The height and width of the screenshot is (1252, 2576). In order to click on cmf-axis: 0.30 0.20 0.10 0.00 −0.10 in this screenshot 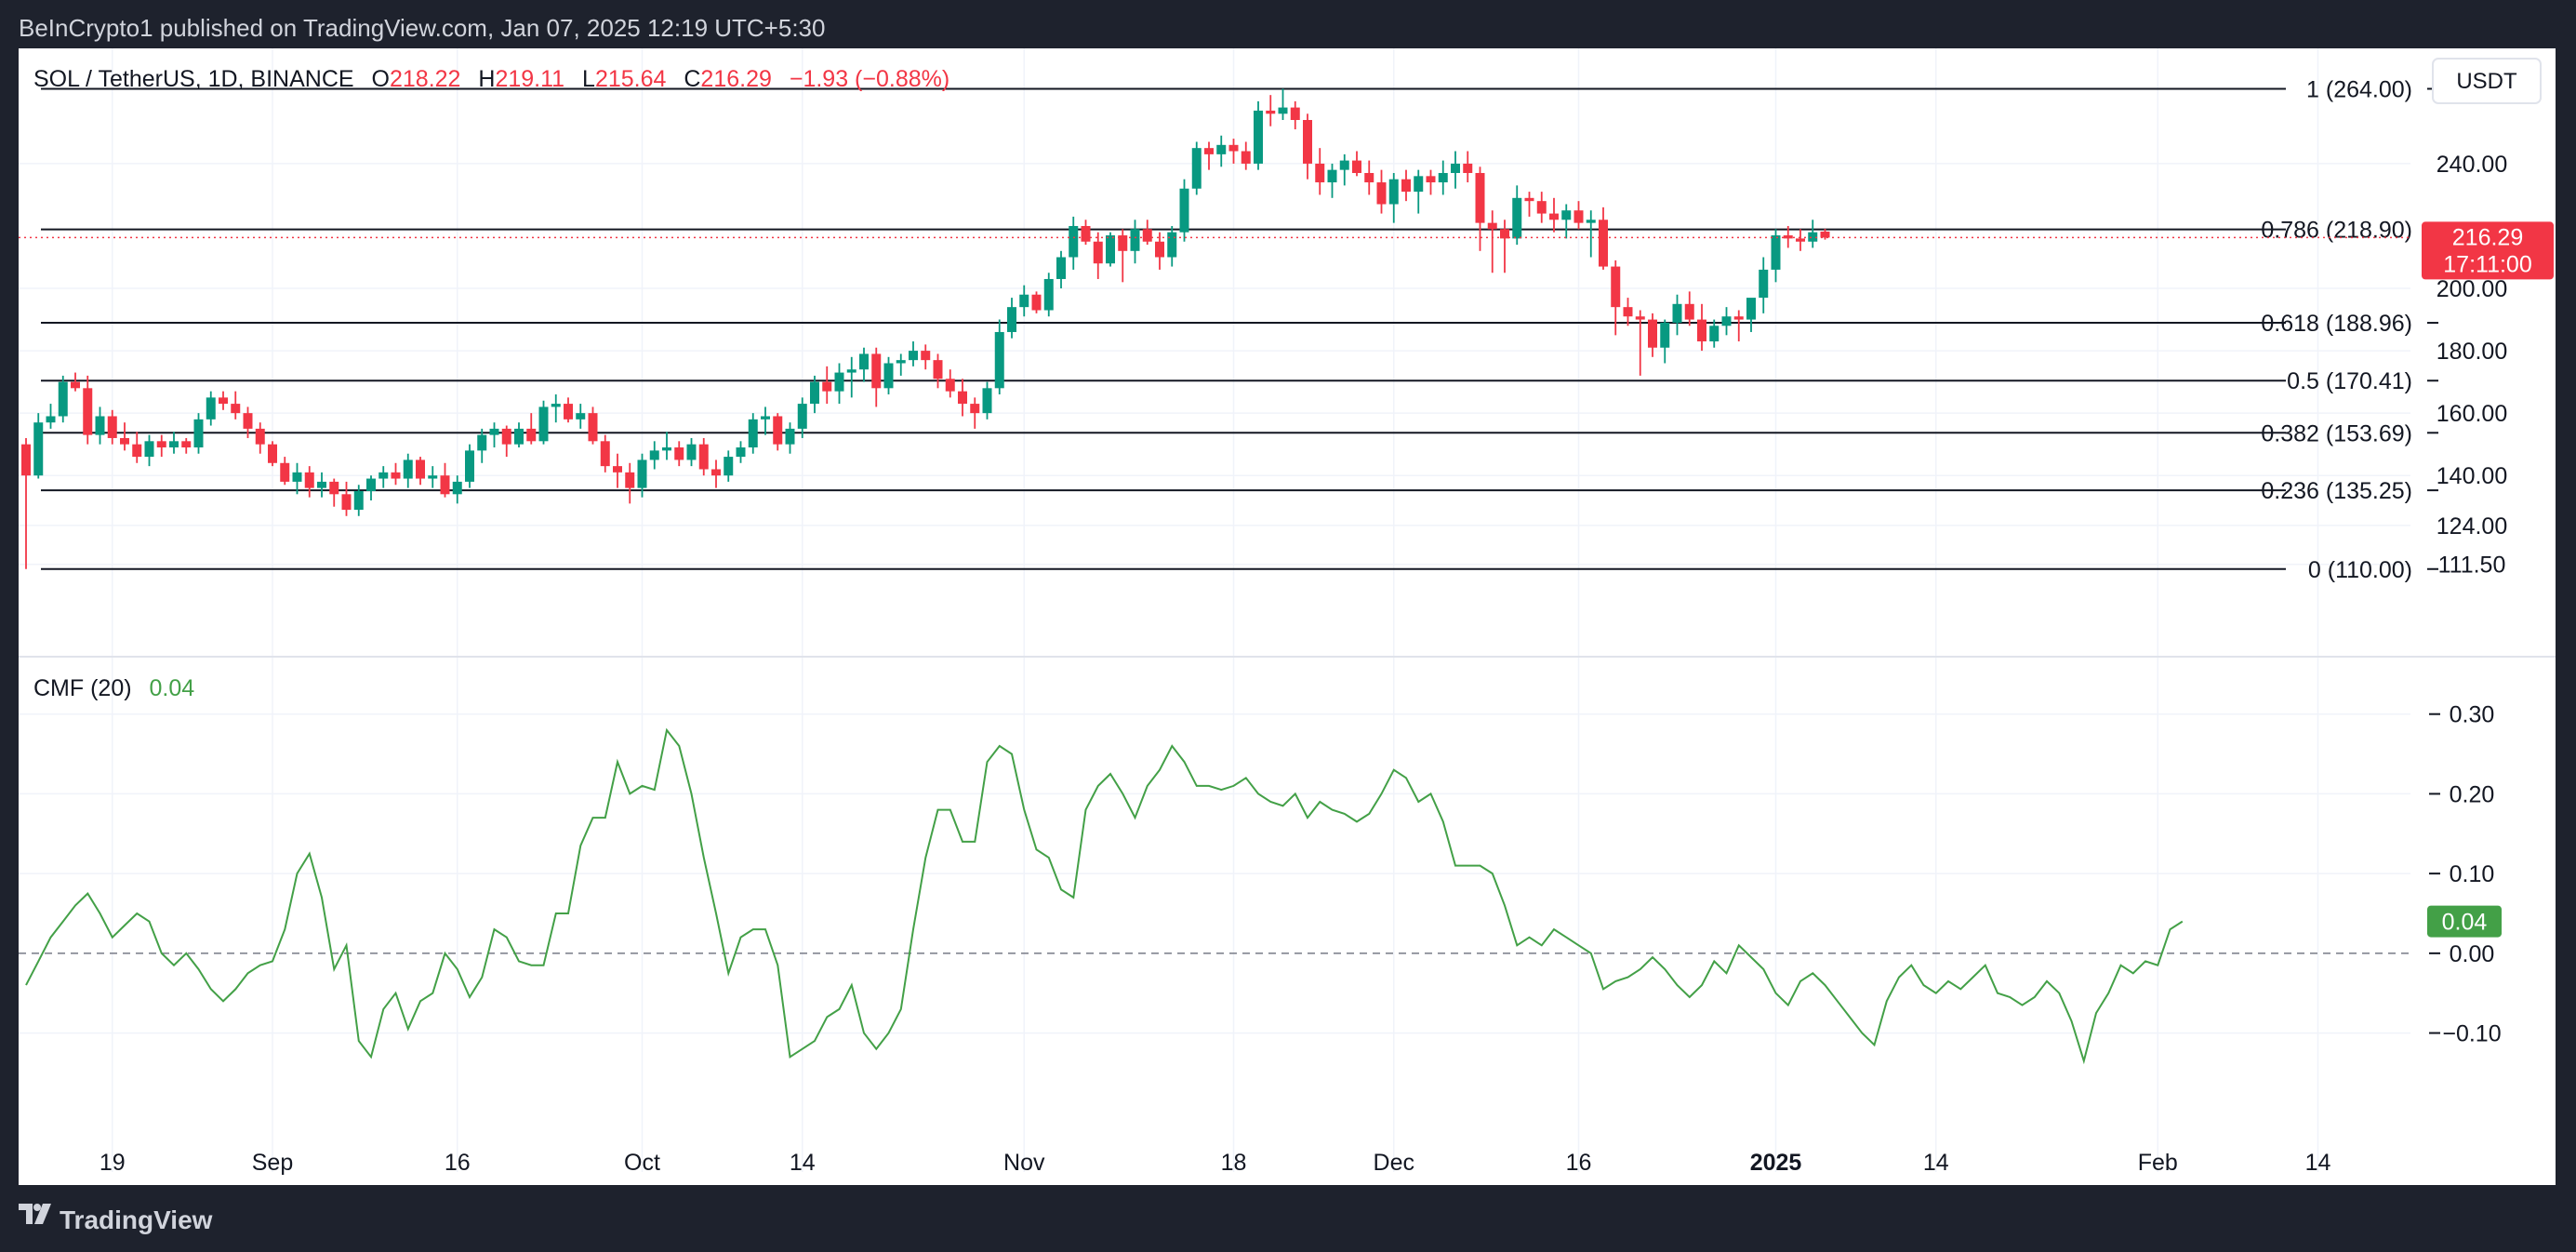, I will do `click(2465, 874)`.